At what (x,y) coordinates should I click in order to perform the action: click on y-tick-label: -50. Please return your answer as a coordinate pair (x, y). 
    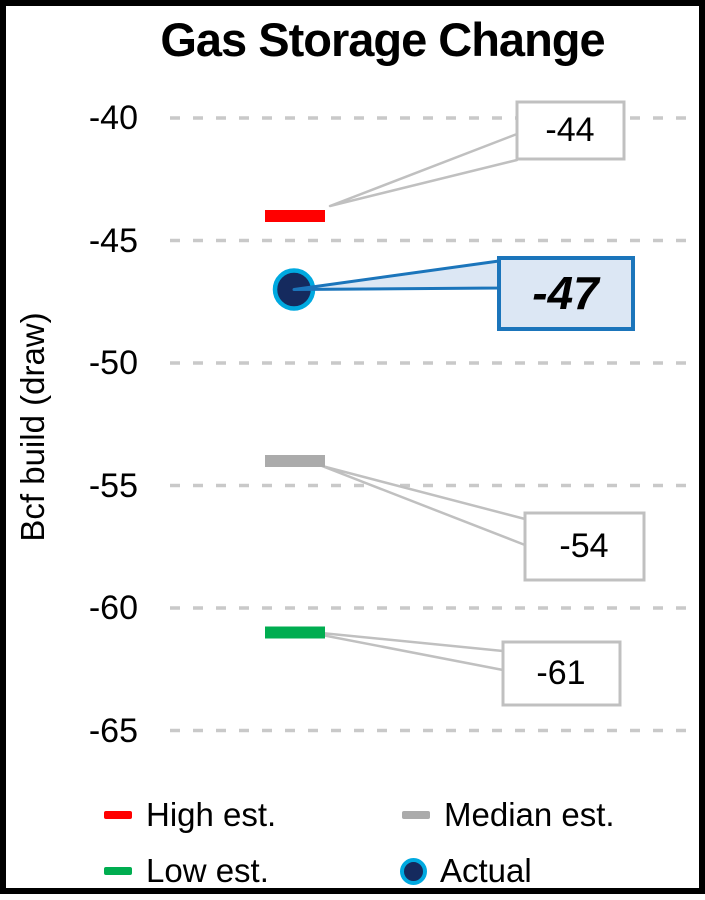
    Looking at the image, I should click on (113, 363).